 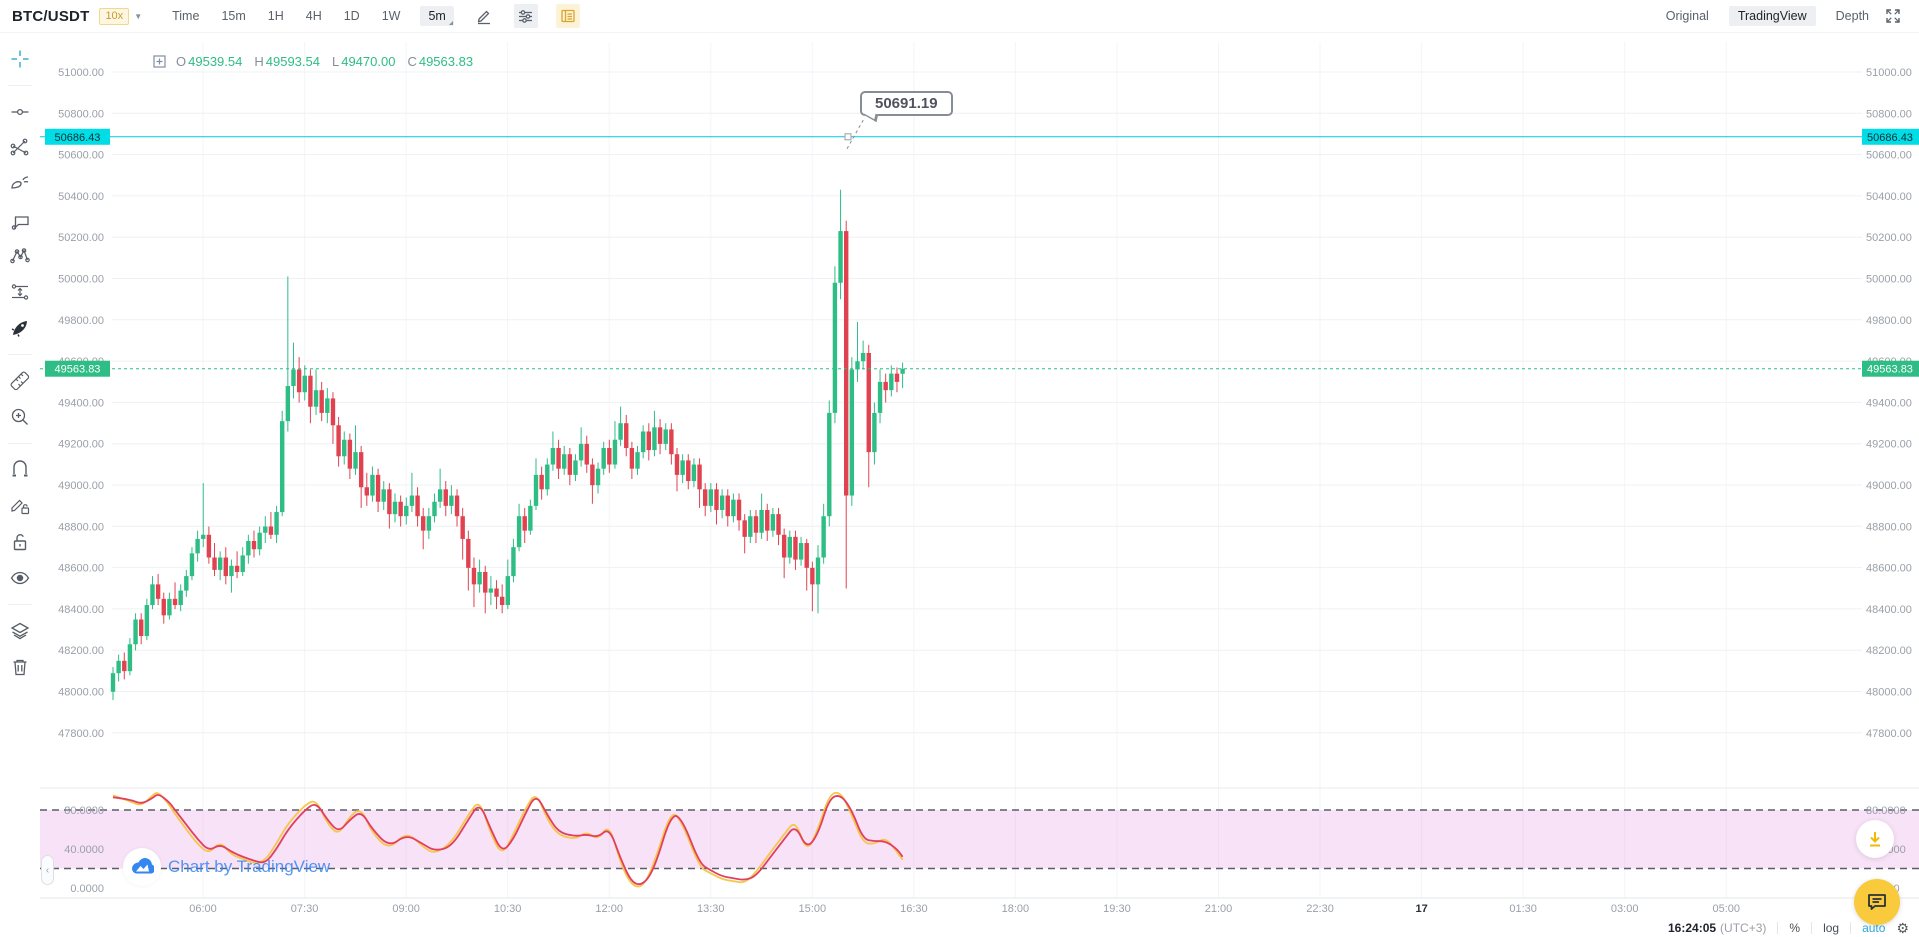 I want to click on alert-line-handle, so click(x=848, y=137).